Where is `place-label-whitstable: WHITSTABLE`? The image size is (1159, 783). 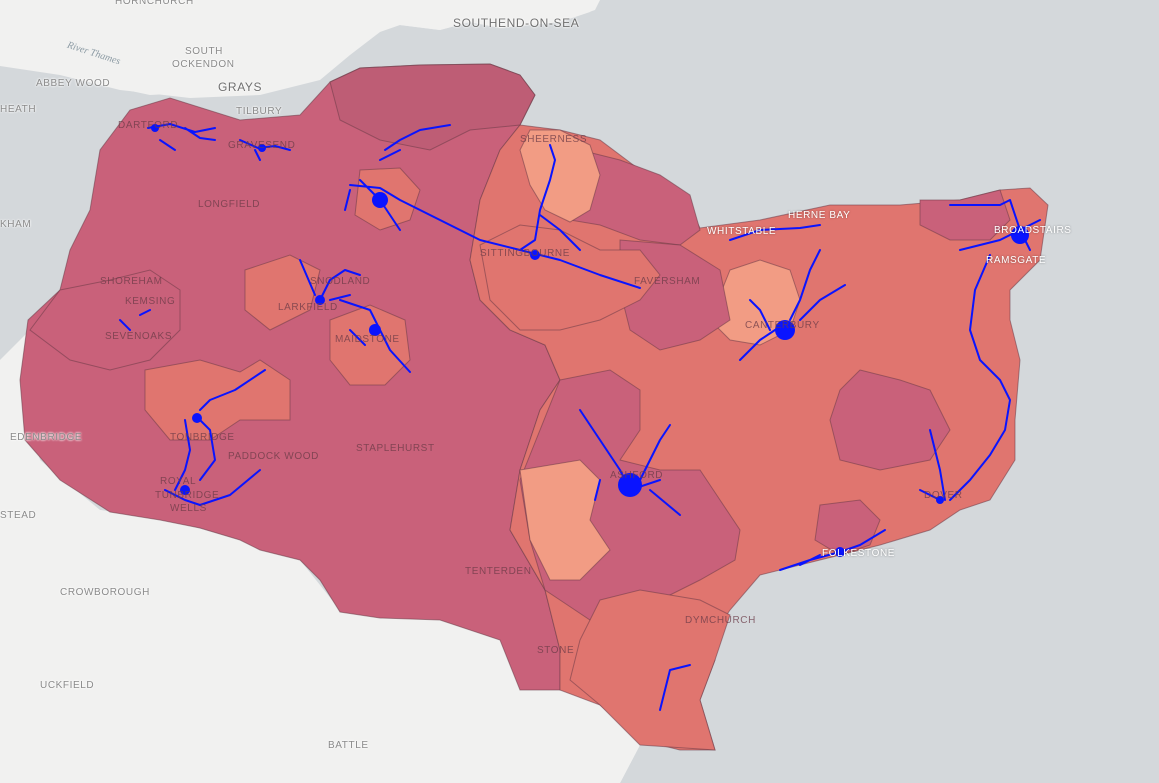 place-label-whitstable: WHITSTABLE is located at coordinates (742, 231).